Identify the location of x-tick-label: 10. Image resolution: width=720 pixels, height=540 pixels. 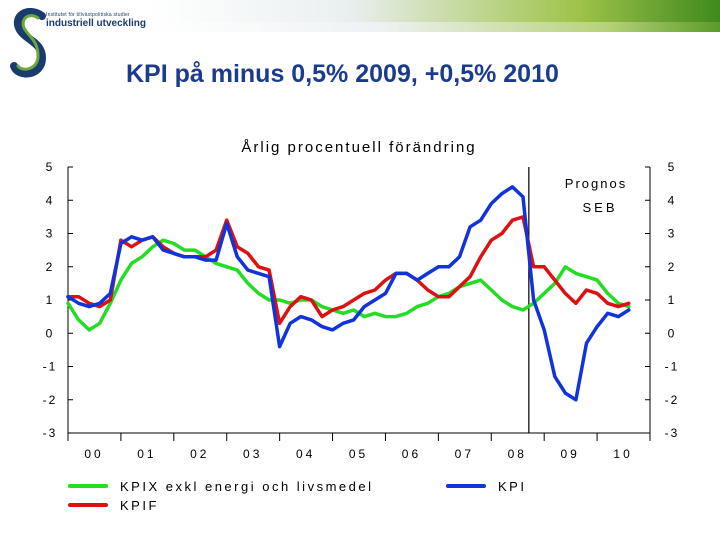
(622, 454).